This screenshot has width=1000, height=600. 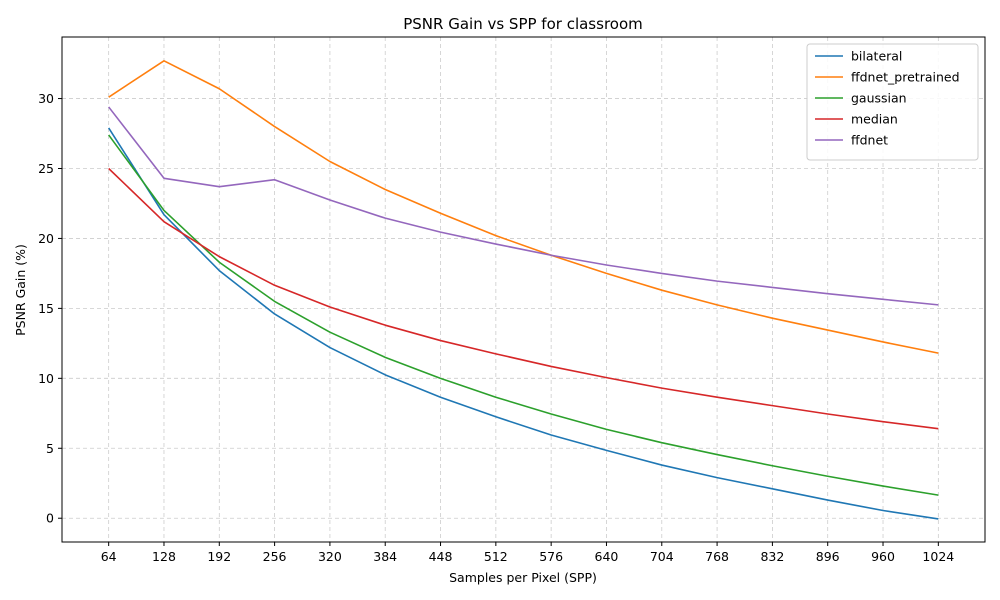 I want to click on x-tick-label: 192, so click(x=219, y=556).